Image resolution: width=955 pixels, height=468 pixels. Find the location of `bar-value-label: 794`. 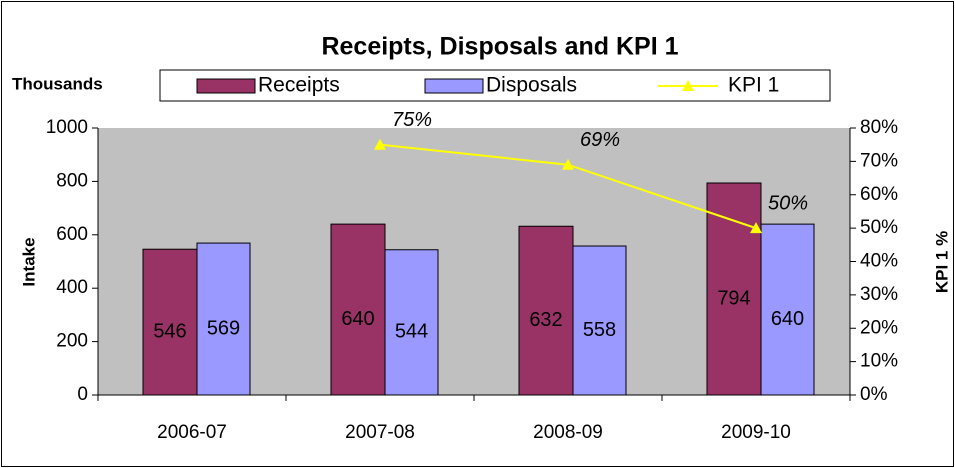

bar-value-label: 794 is located at coordinates (733, 298).